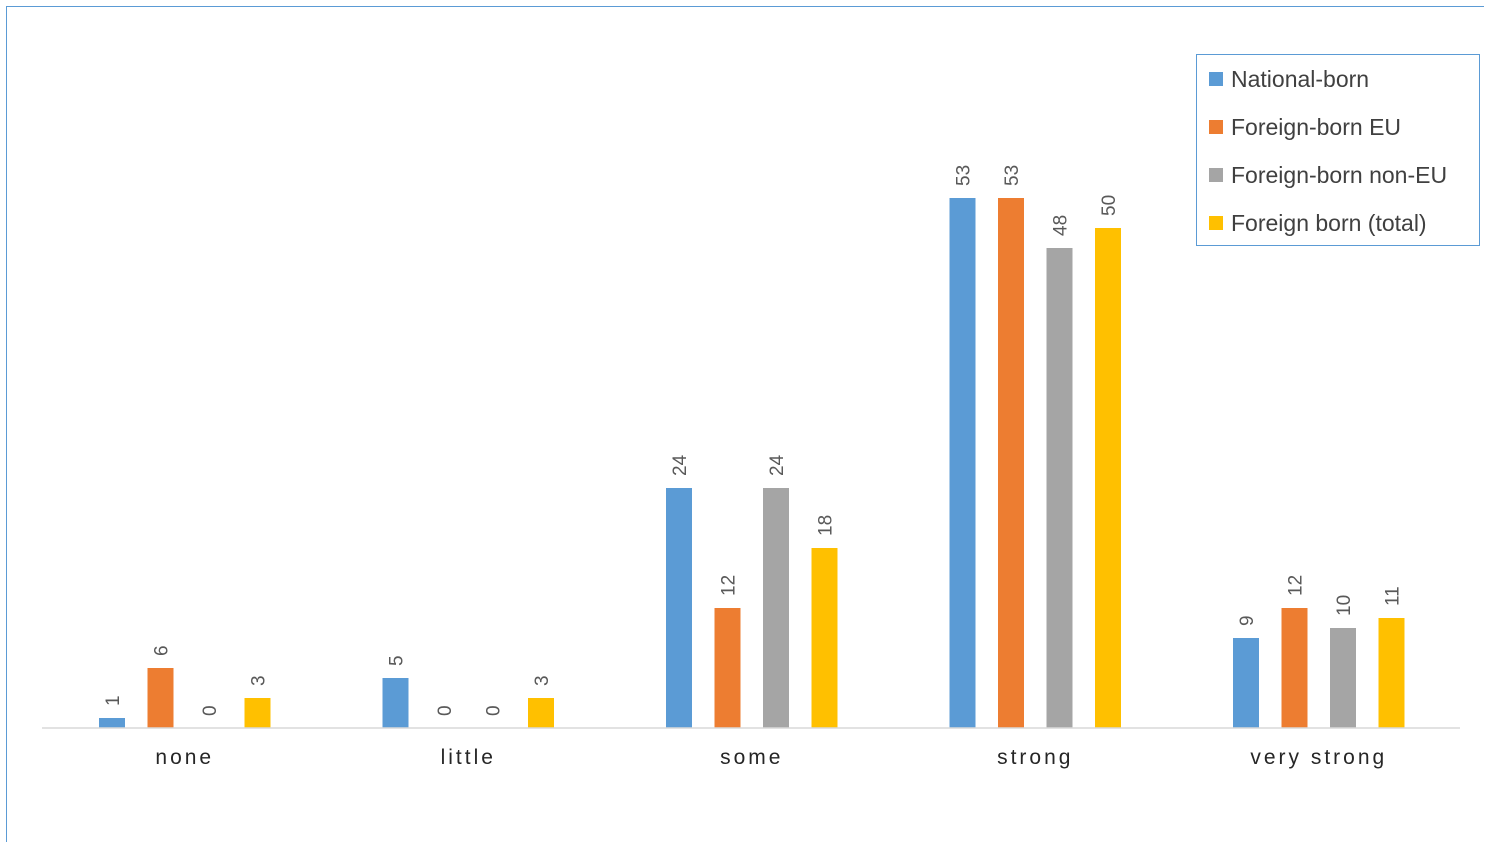  I want to click on legend-label: Foreign born (total), so click(1329, 222).